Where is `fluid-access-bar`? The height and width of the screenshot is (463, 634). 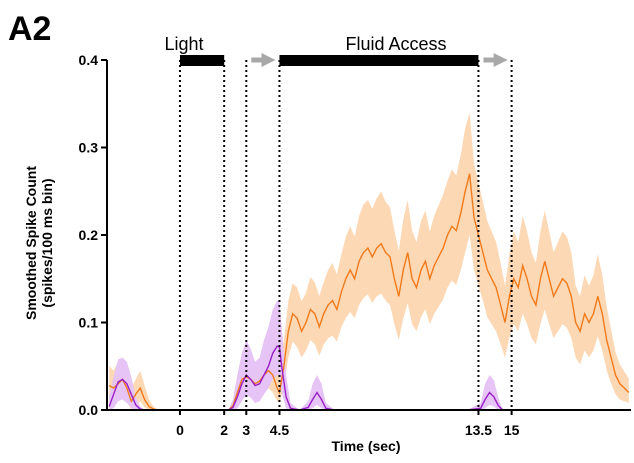 fluid-access-bar is located at coordinates (379, 60).